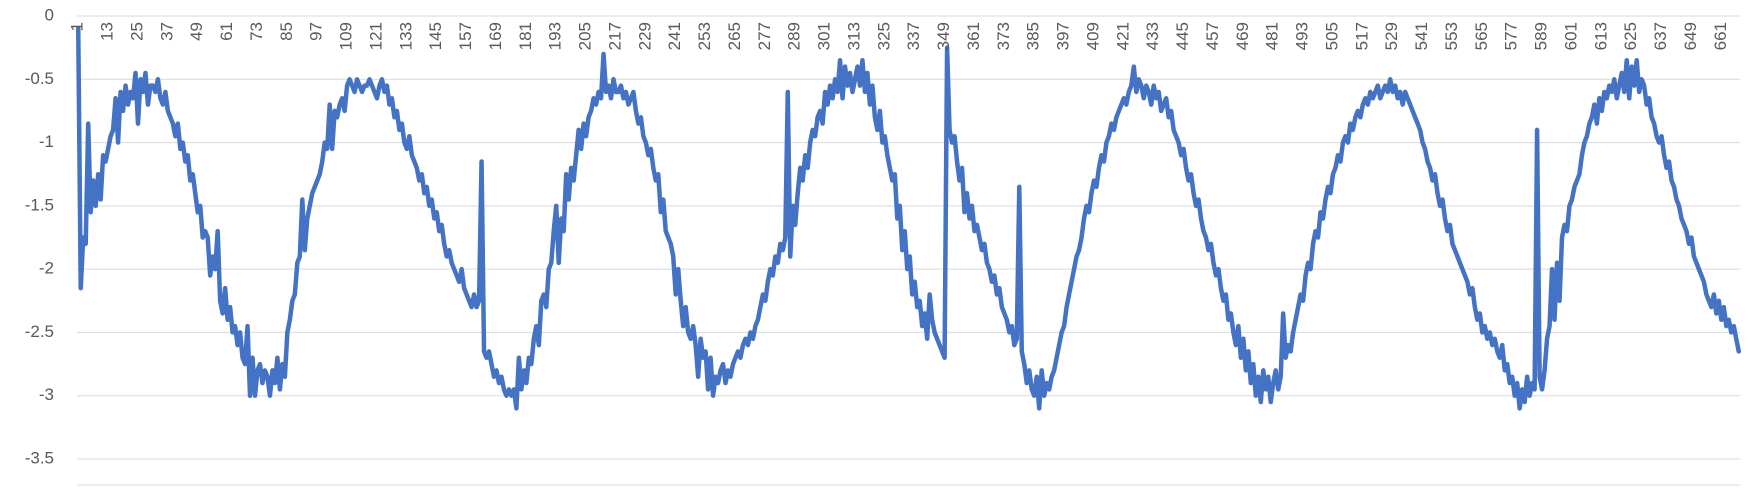  I want to click on y-tick-label: -1, so click(46, 141).